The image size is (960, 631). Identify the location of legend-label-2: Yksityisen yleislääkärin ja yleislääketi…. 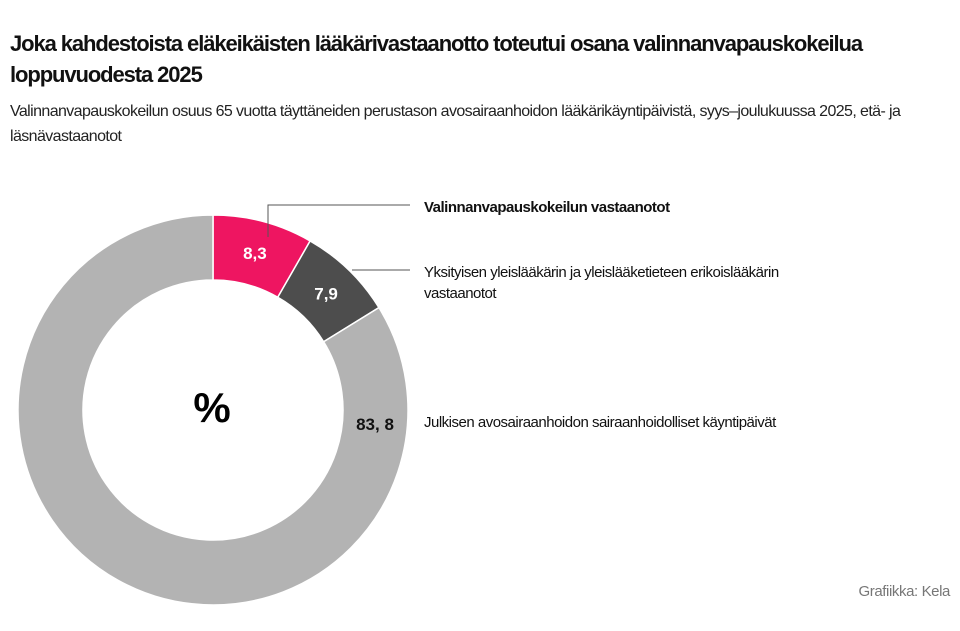
(601, 283).